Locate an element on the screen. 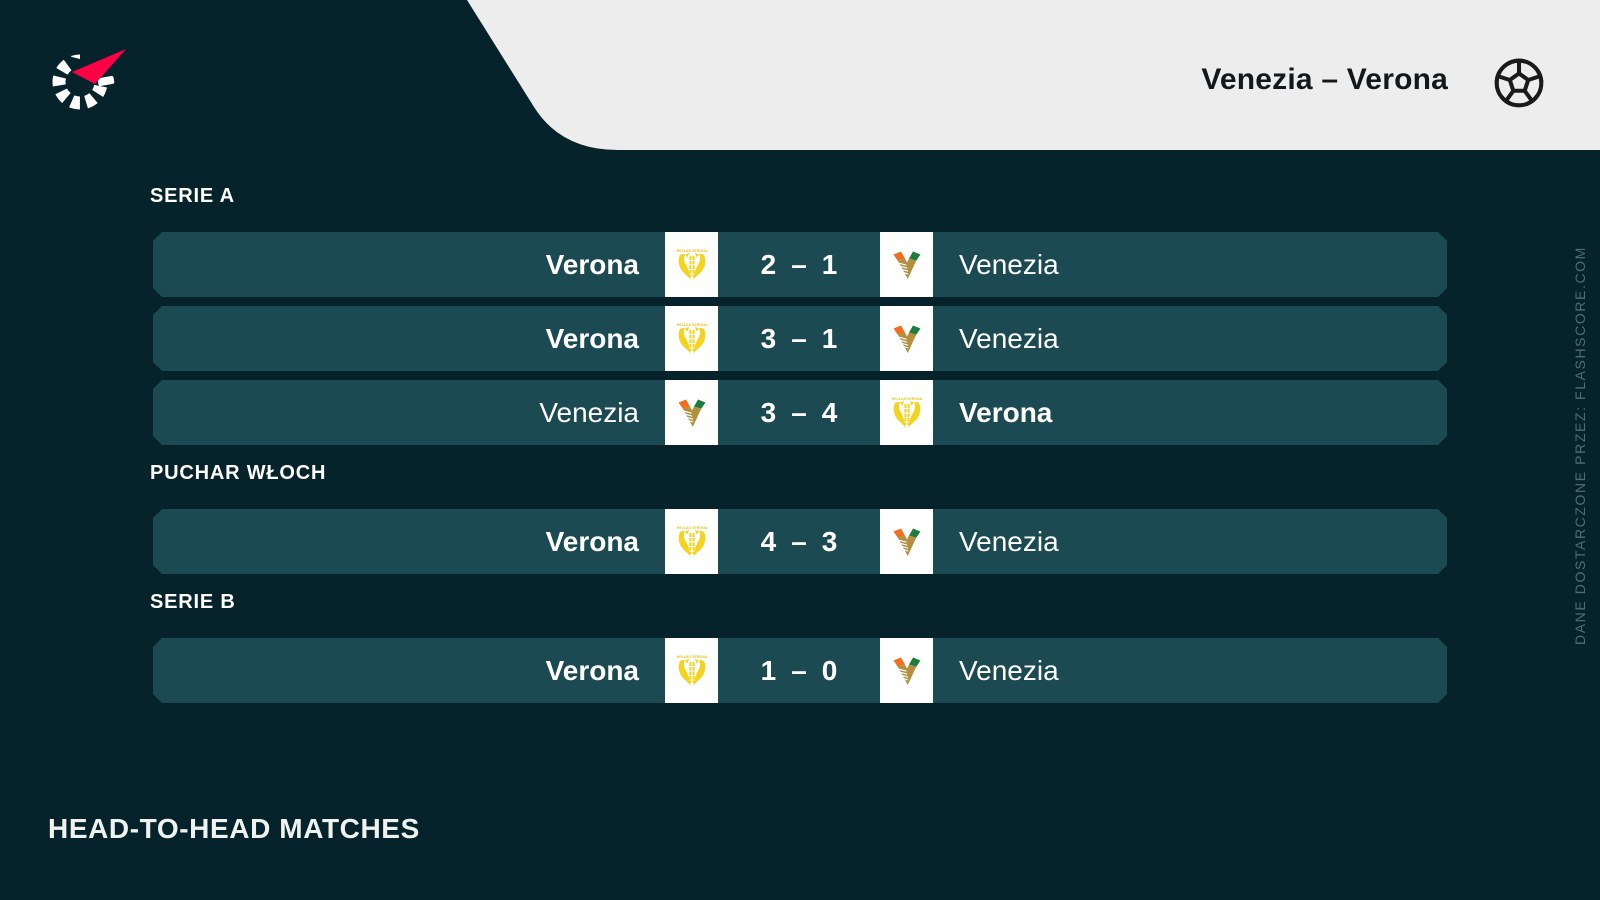  match-row: Venezia 3–4 HELLAS VERONA is located at coordinates (800, 412).